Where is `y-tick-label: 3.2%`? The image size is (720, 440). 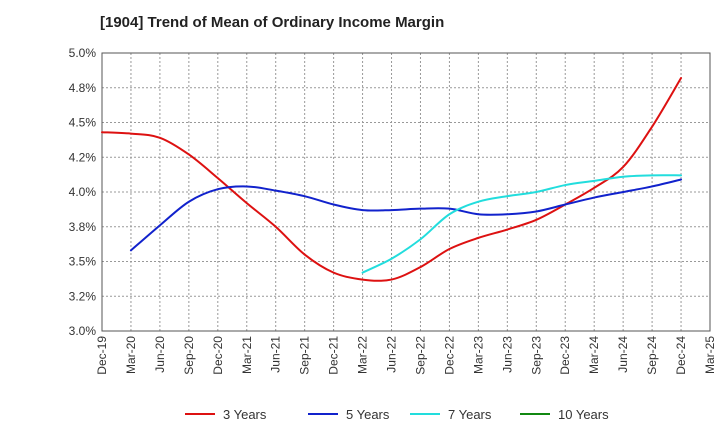
y-tick-label: 3.2% is located at coordinates (83, 296).